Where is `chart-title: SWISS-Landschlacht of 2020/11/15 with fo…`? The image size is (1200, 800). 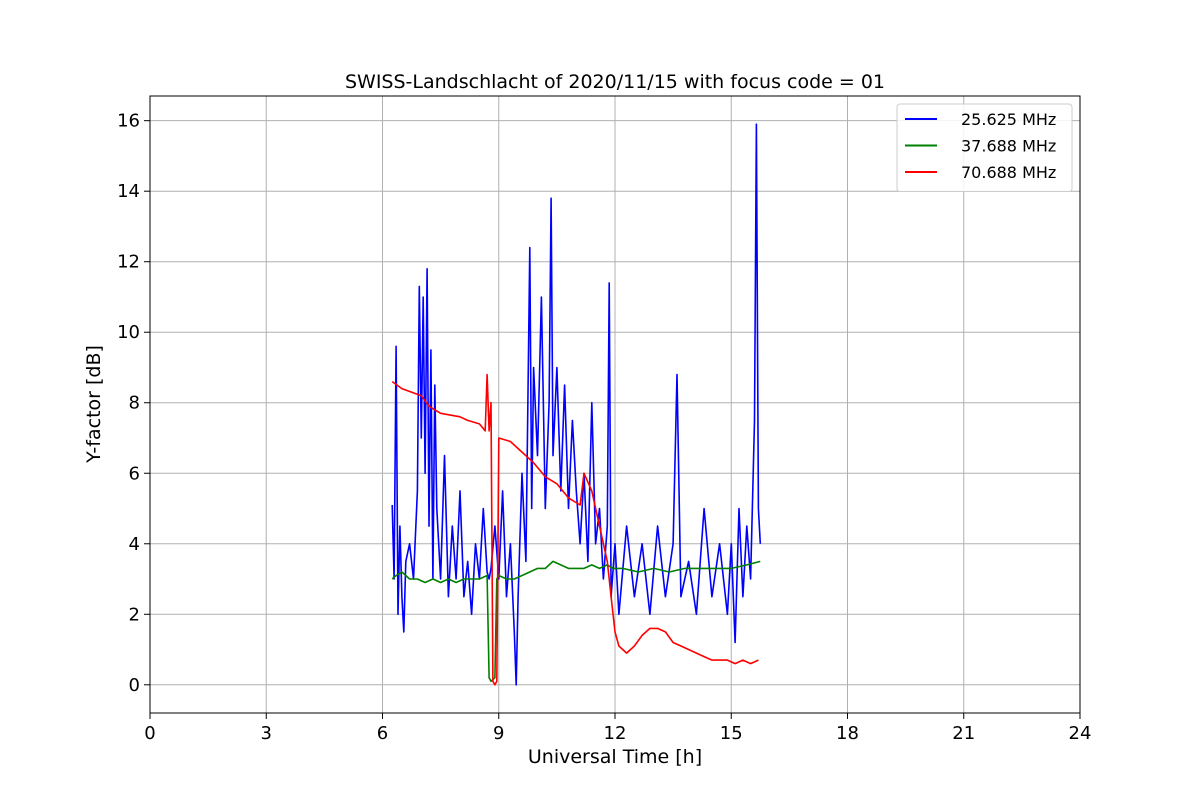 chart-title: SWISS-Landschlacht of 2020/11/15 with fo… is located at coordinates (615, 82).